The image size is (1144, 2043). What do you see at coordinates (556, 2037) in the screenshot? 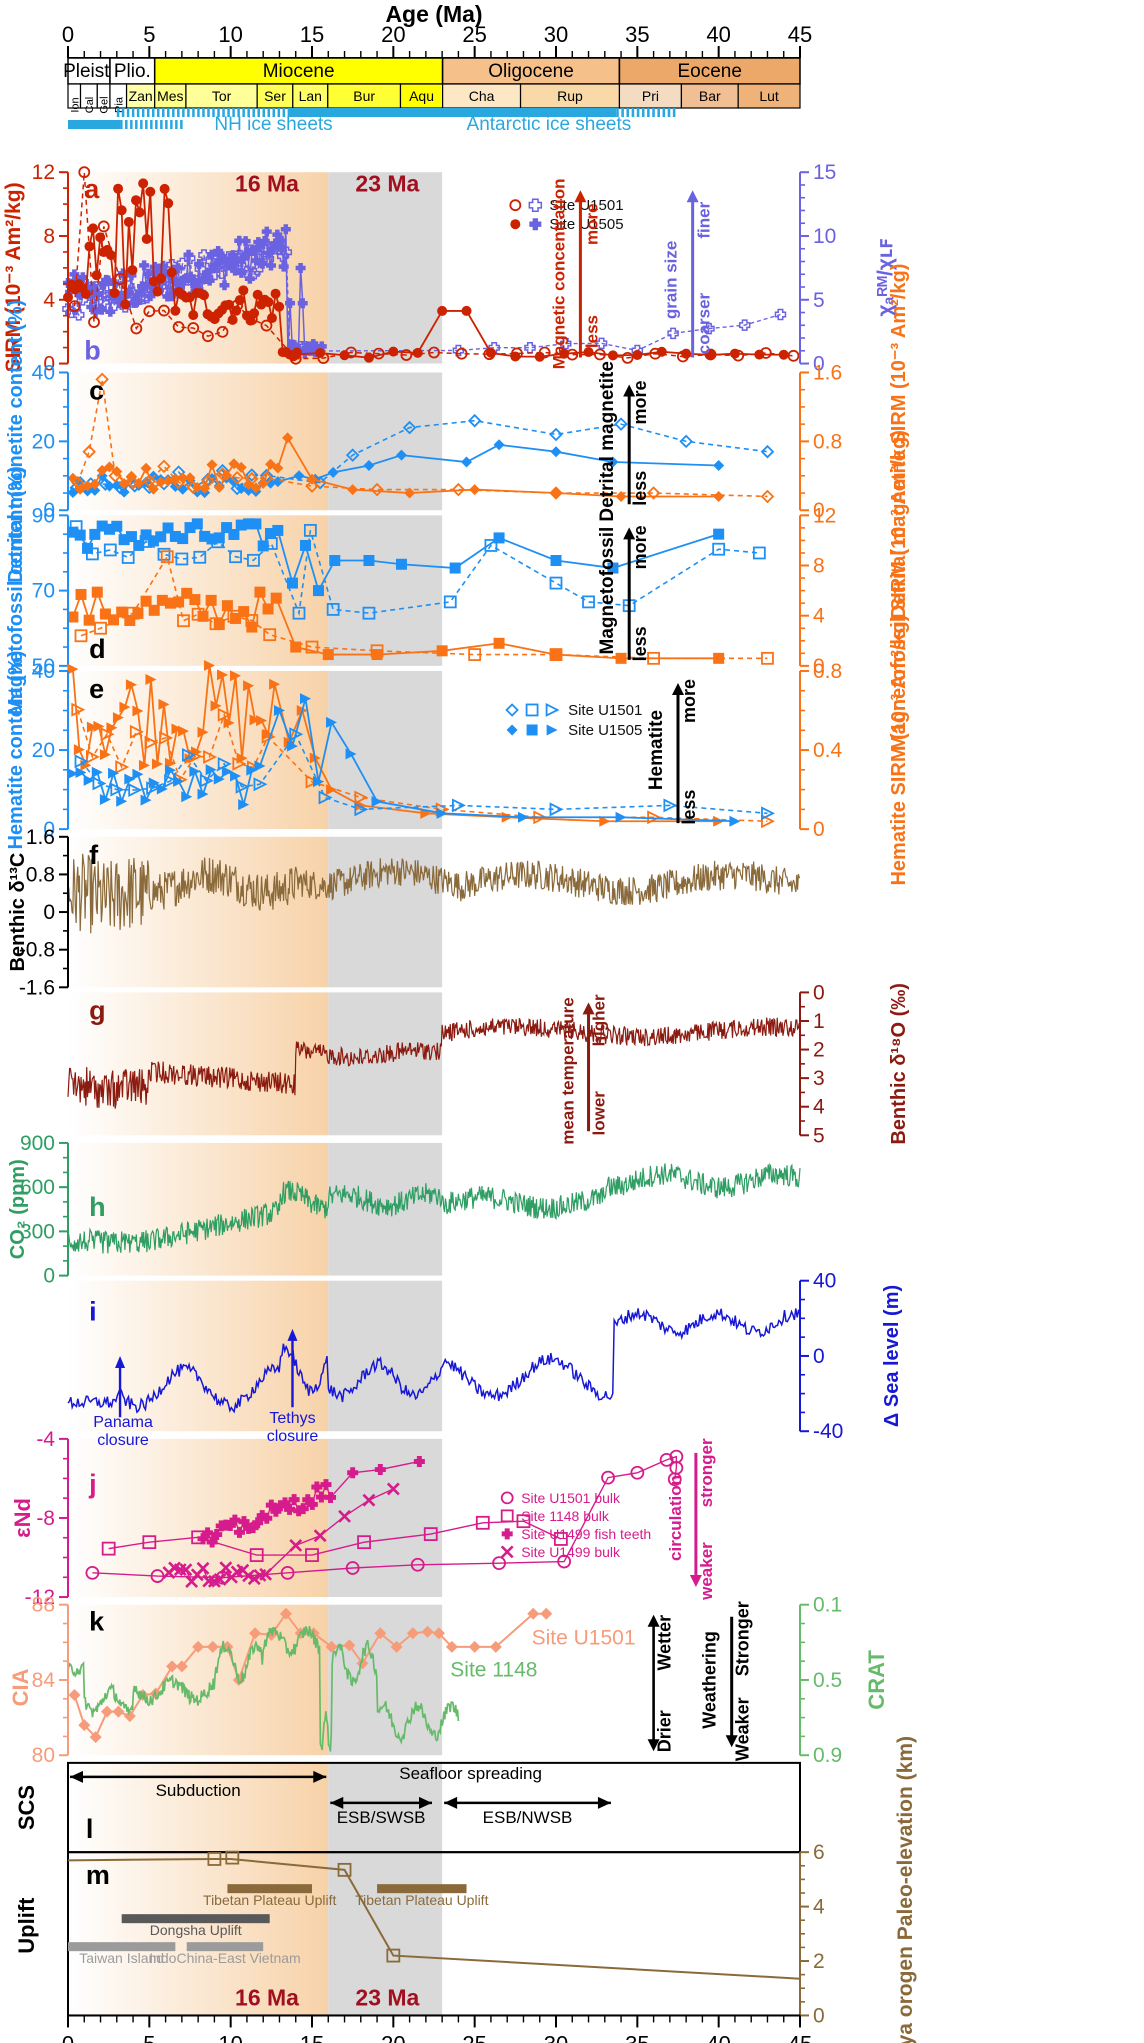
I see `bottom-axis-tick-label: 30` at bounding box center [556, 2037].